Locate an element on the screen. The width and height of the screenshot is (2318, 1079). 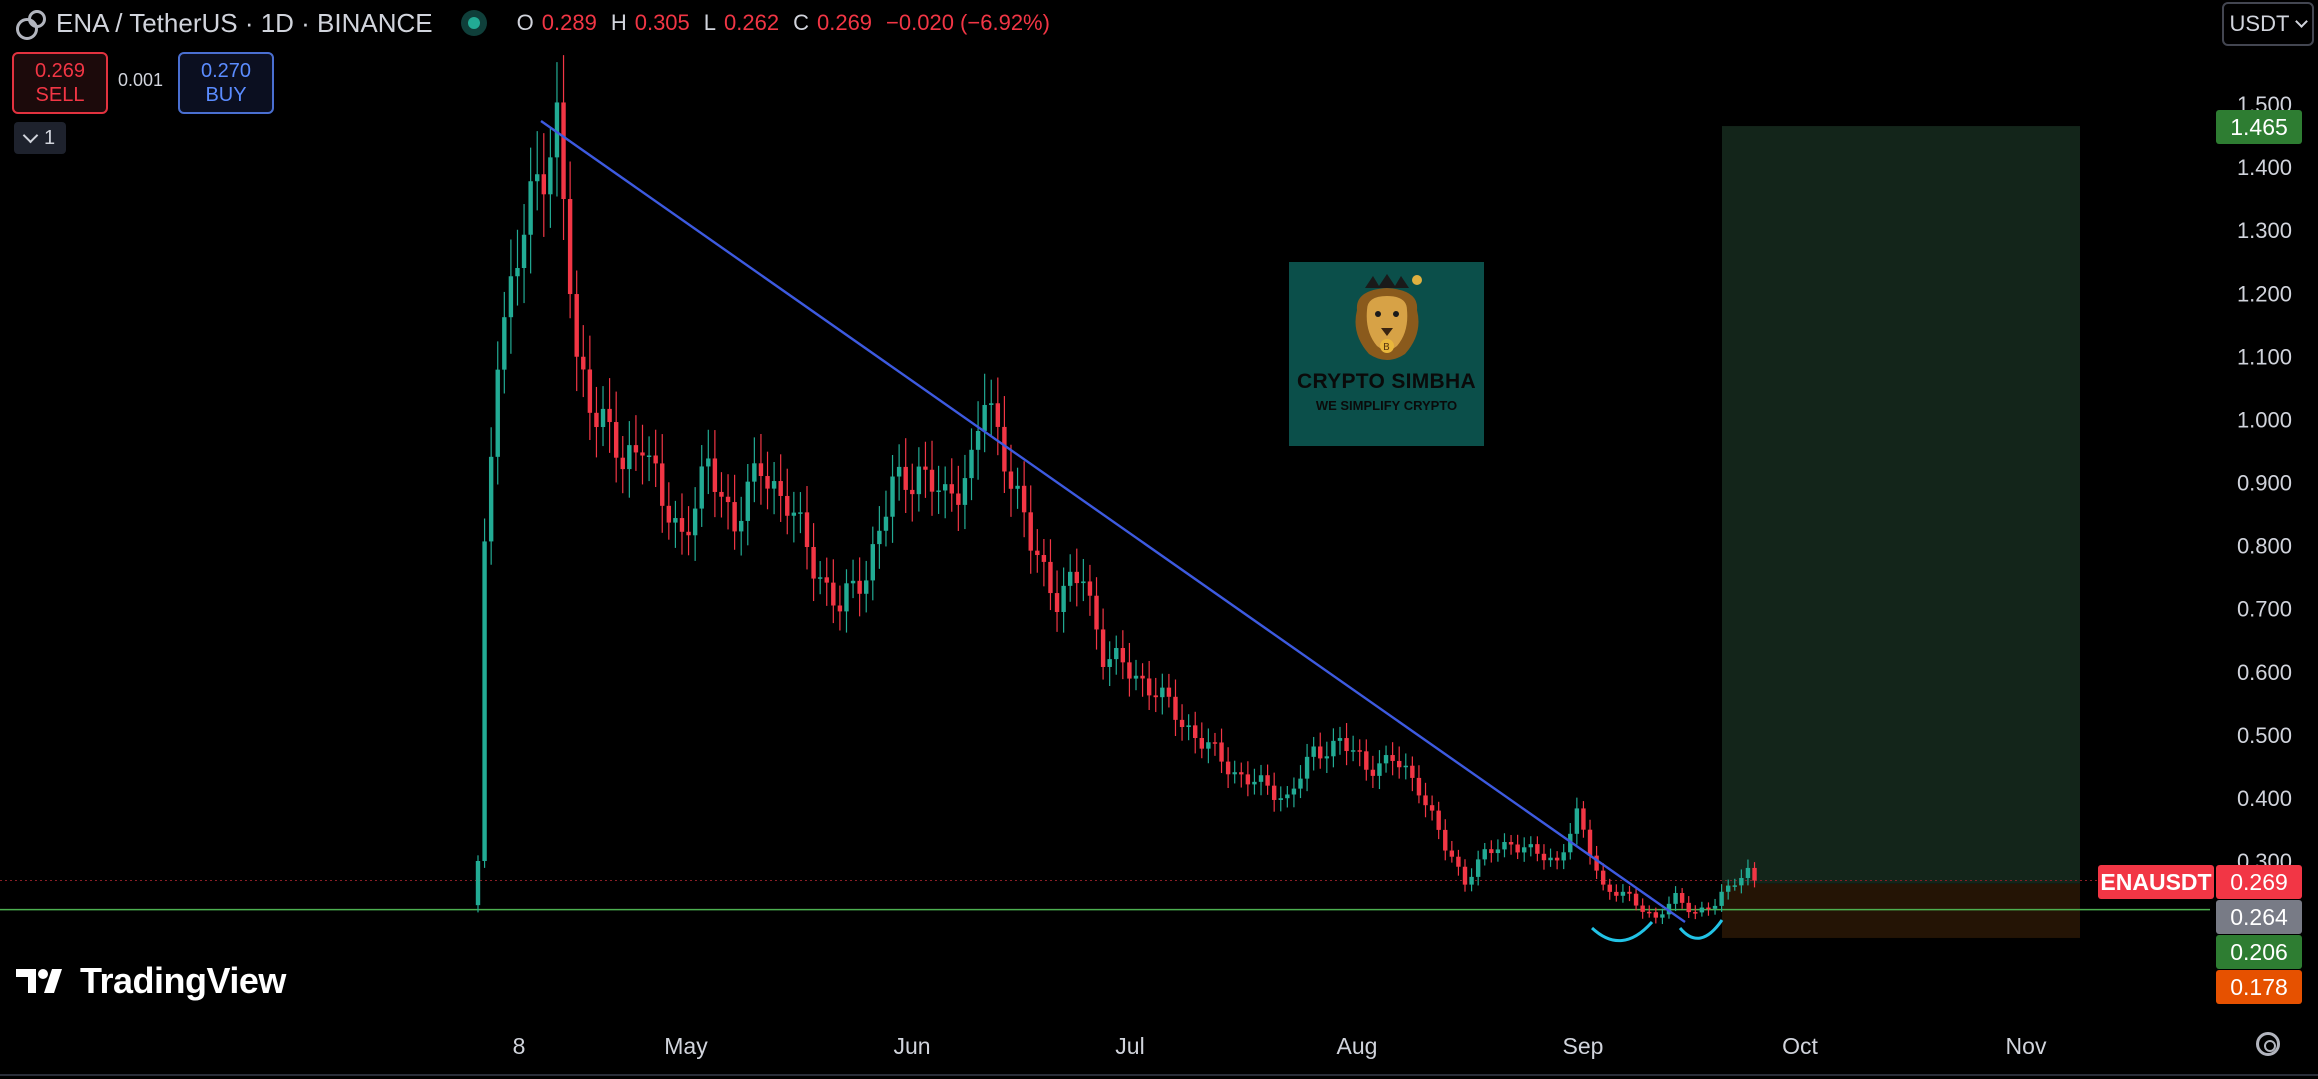
entry-price-tag: 0.264 is located at coordinates (2259, 917).